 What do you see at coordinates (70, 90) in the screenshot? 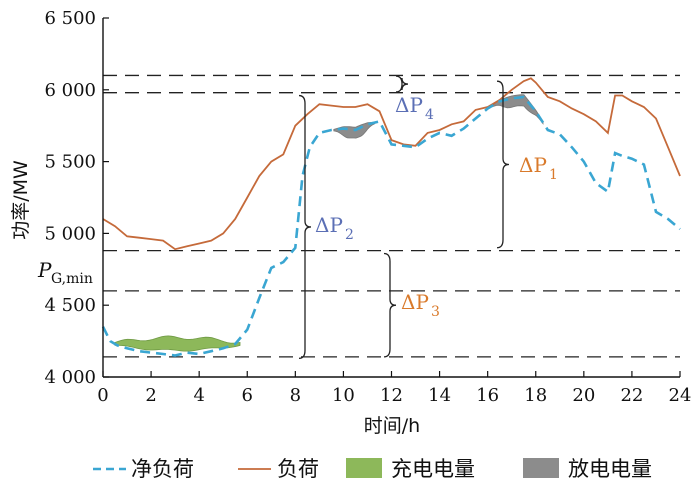
I see `y-tick-label: 6 000` at bounding box center [70, 90].